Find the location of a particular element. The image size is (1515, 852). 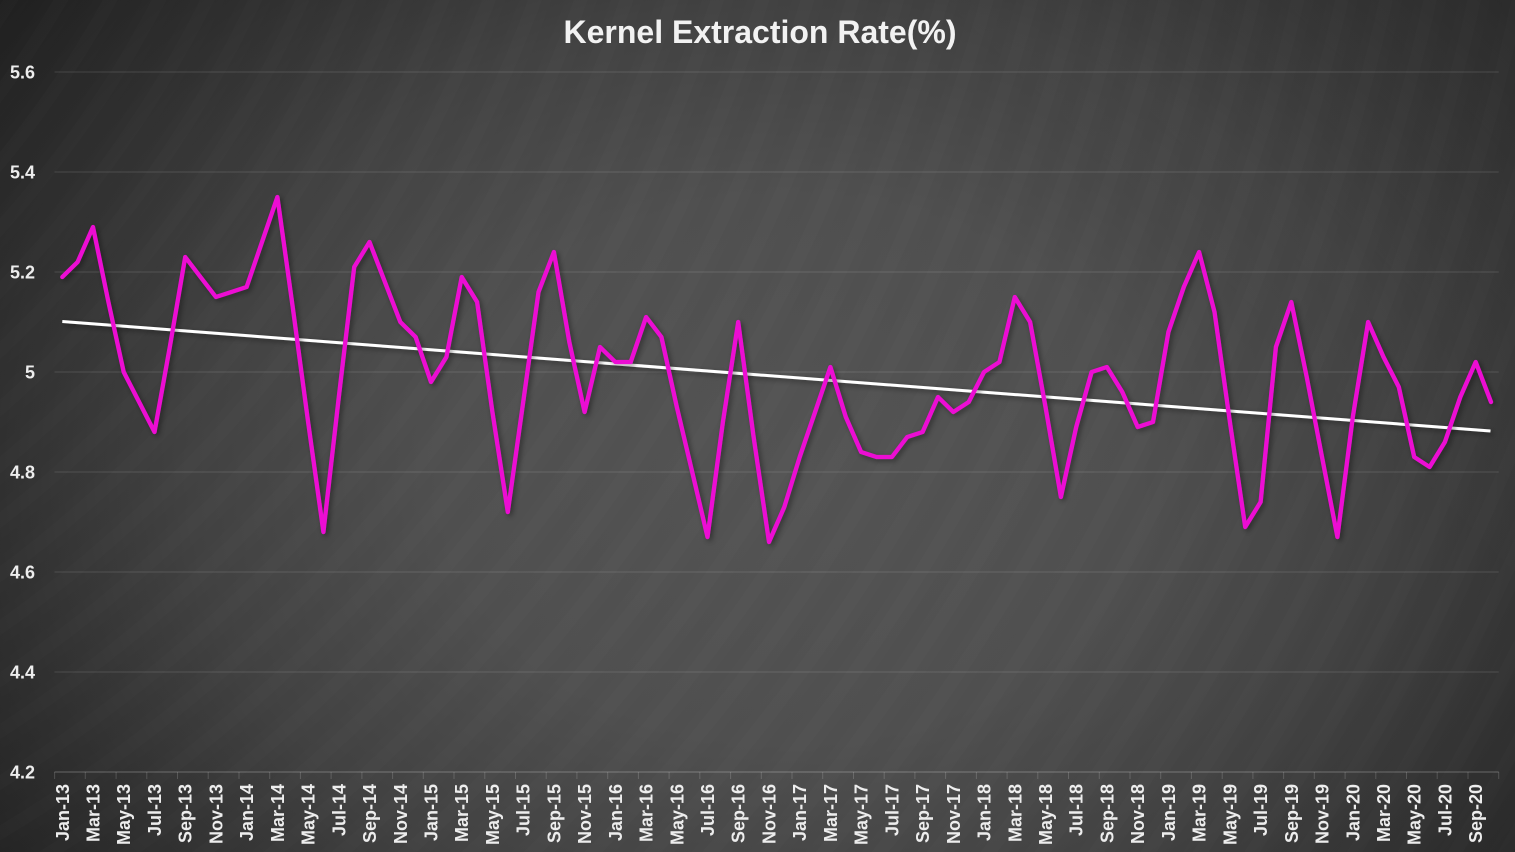

svg-text: May-20 is located at coordinates (1415, 814).